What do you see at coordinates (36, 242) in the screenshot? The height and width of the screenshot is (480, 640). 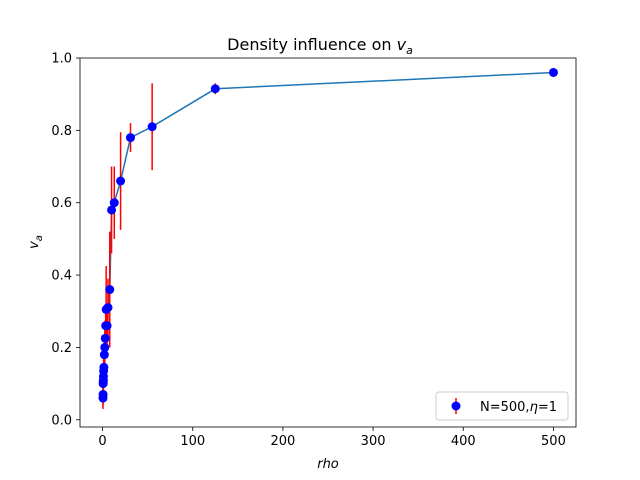 I see `y-axis-label: va` at bounding box center [36, 242].